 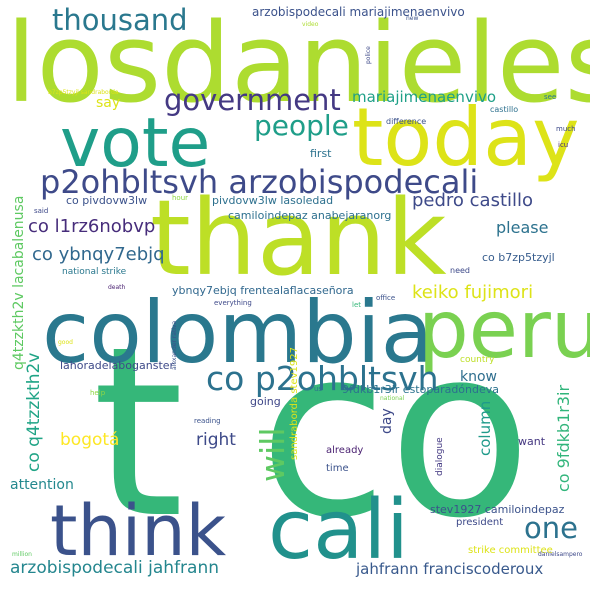 What do you see at coordinates (473, 200) in the screenshot?
I see `word-pedro-castillo: pedro castillo` at bounding box center [473, 200].